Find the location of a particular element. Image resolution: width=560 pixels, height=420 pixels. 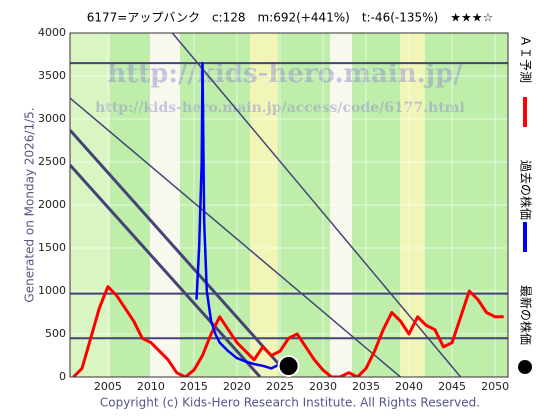

x-tick-label: 2050 is located at coordinates (495, 386).